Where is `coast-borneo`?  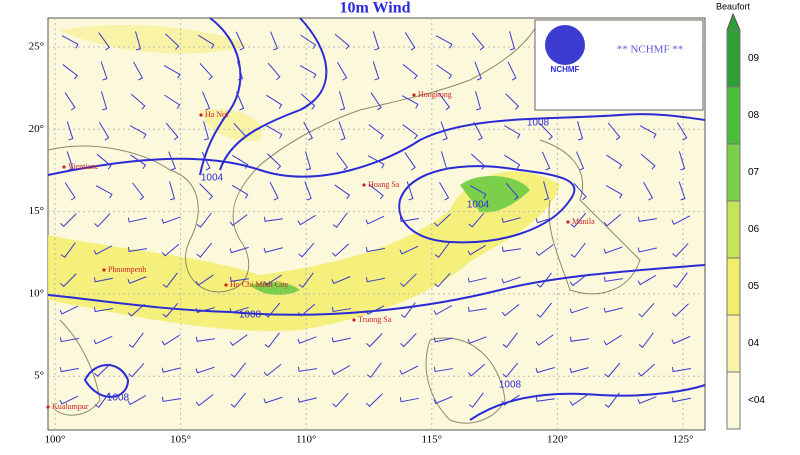 coast-borneo is located at coordinates (465, 380).